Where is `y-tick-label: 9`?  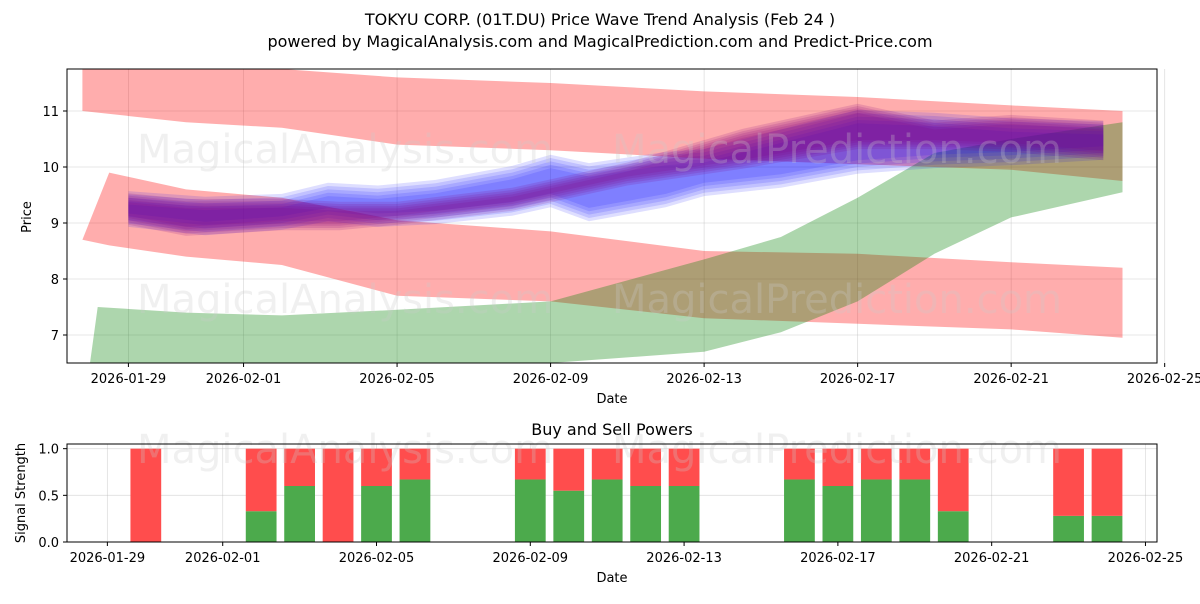 y-tick-label: 9 is located at coordinates (55, 224).